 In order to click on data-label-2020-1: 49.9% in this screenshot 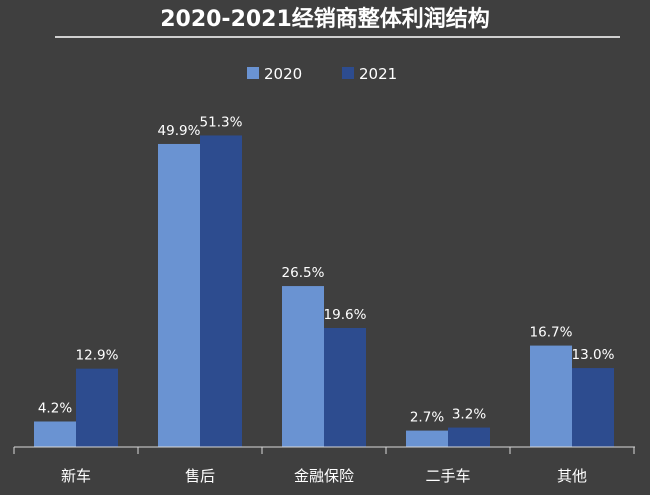, I will do `click(179, 131)`.